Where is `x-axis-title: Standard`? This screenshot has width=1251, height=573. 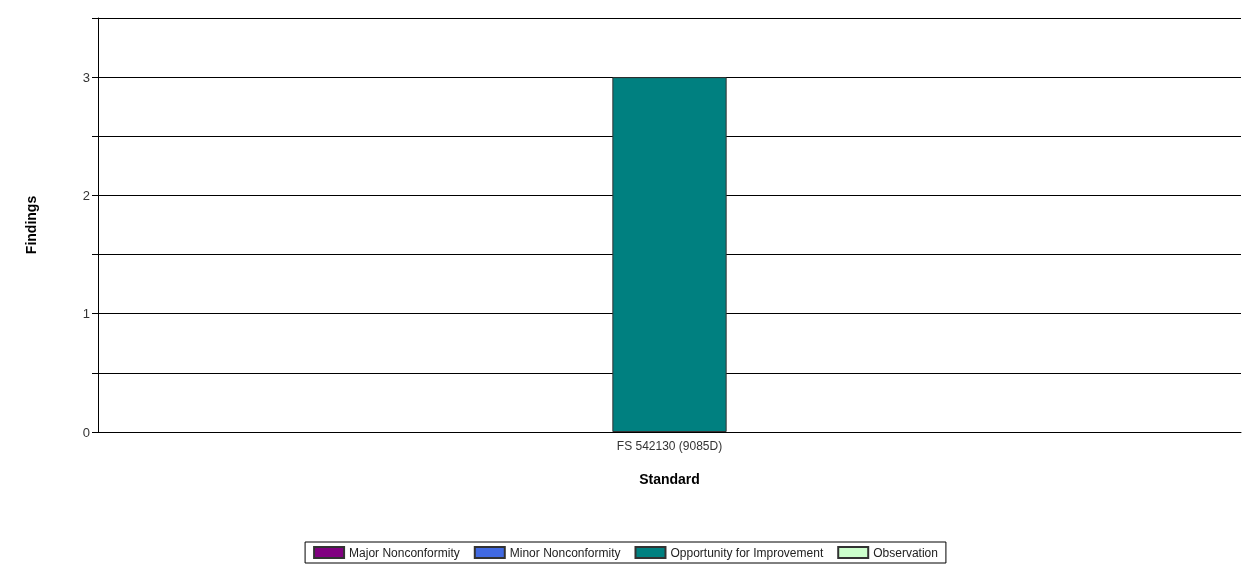 x-axis-title: Standard is located at coordinates (669, 479).